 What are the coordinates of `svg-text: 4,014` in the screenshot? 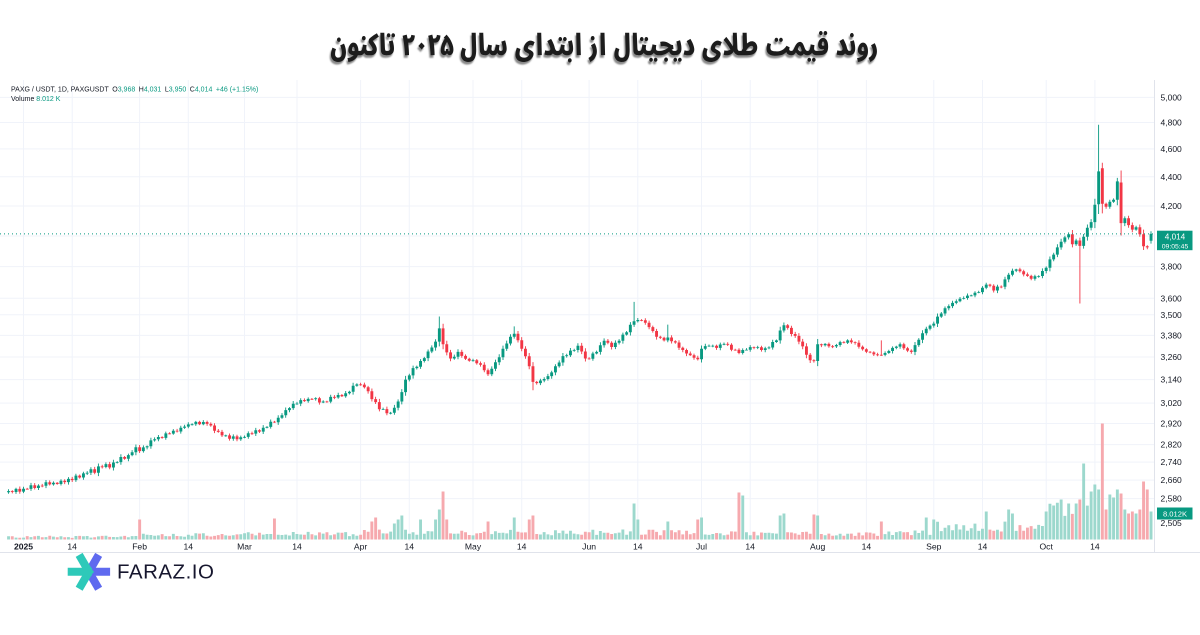 It's located at (1175, 236).